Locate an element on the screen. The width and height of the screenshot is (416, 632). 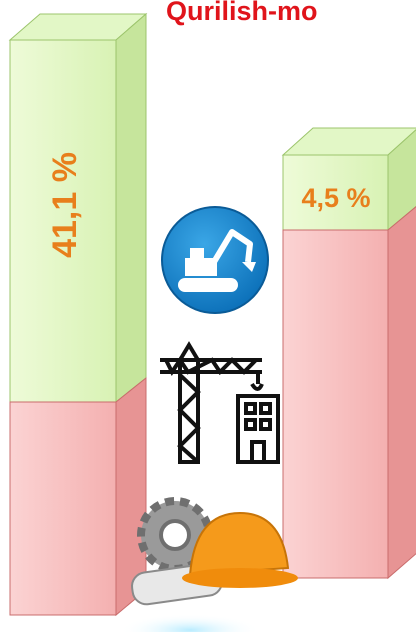
bar-label: 41,1 % is located at coordinates (65, 205).